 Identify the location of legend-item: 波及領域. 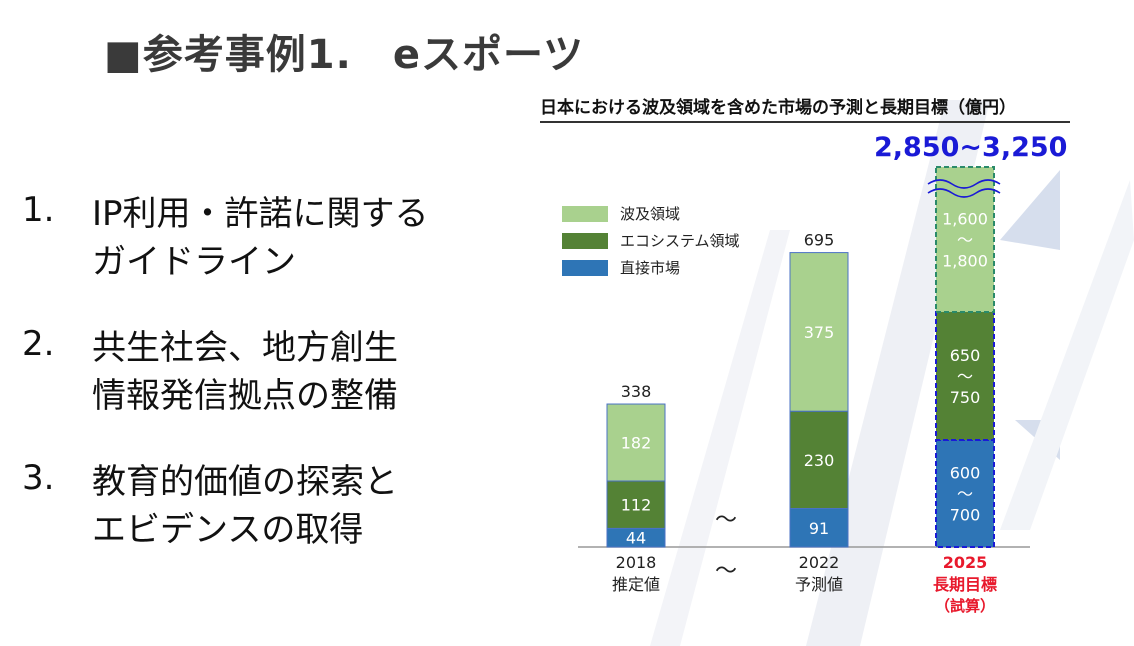
(651, 213).